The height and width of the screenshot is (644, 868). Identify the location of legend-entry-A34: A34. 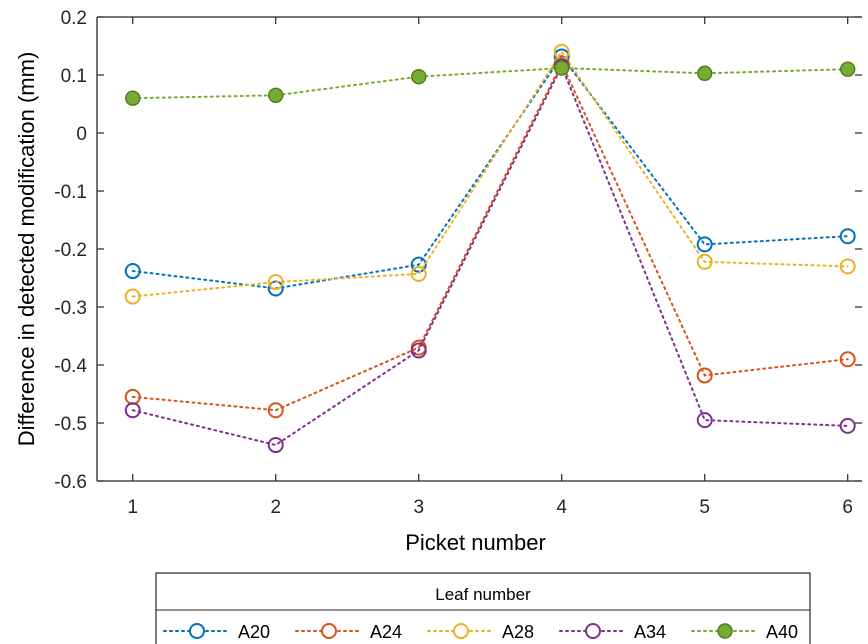
(612, 632).